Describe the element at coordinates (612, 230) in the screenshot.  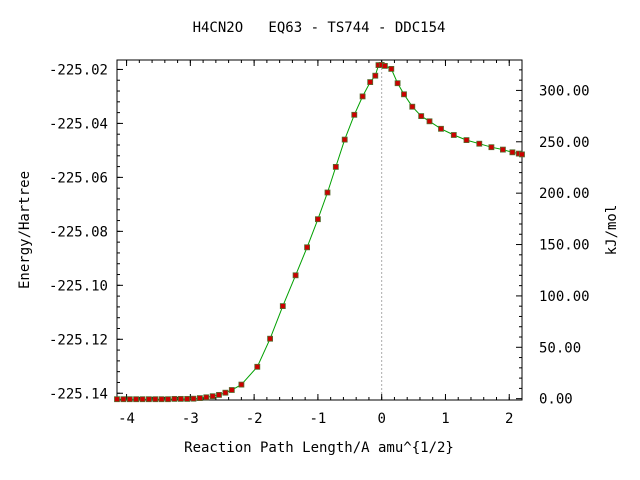
I see `y2-axis-label: kJ/mol` at that location.